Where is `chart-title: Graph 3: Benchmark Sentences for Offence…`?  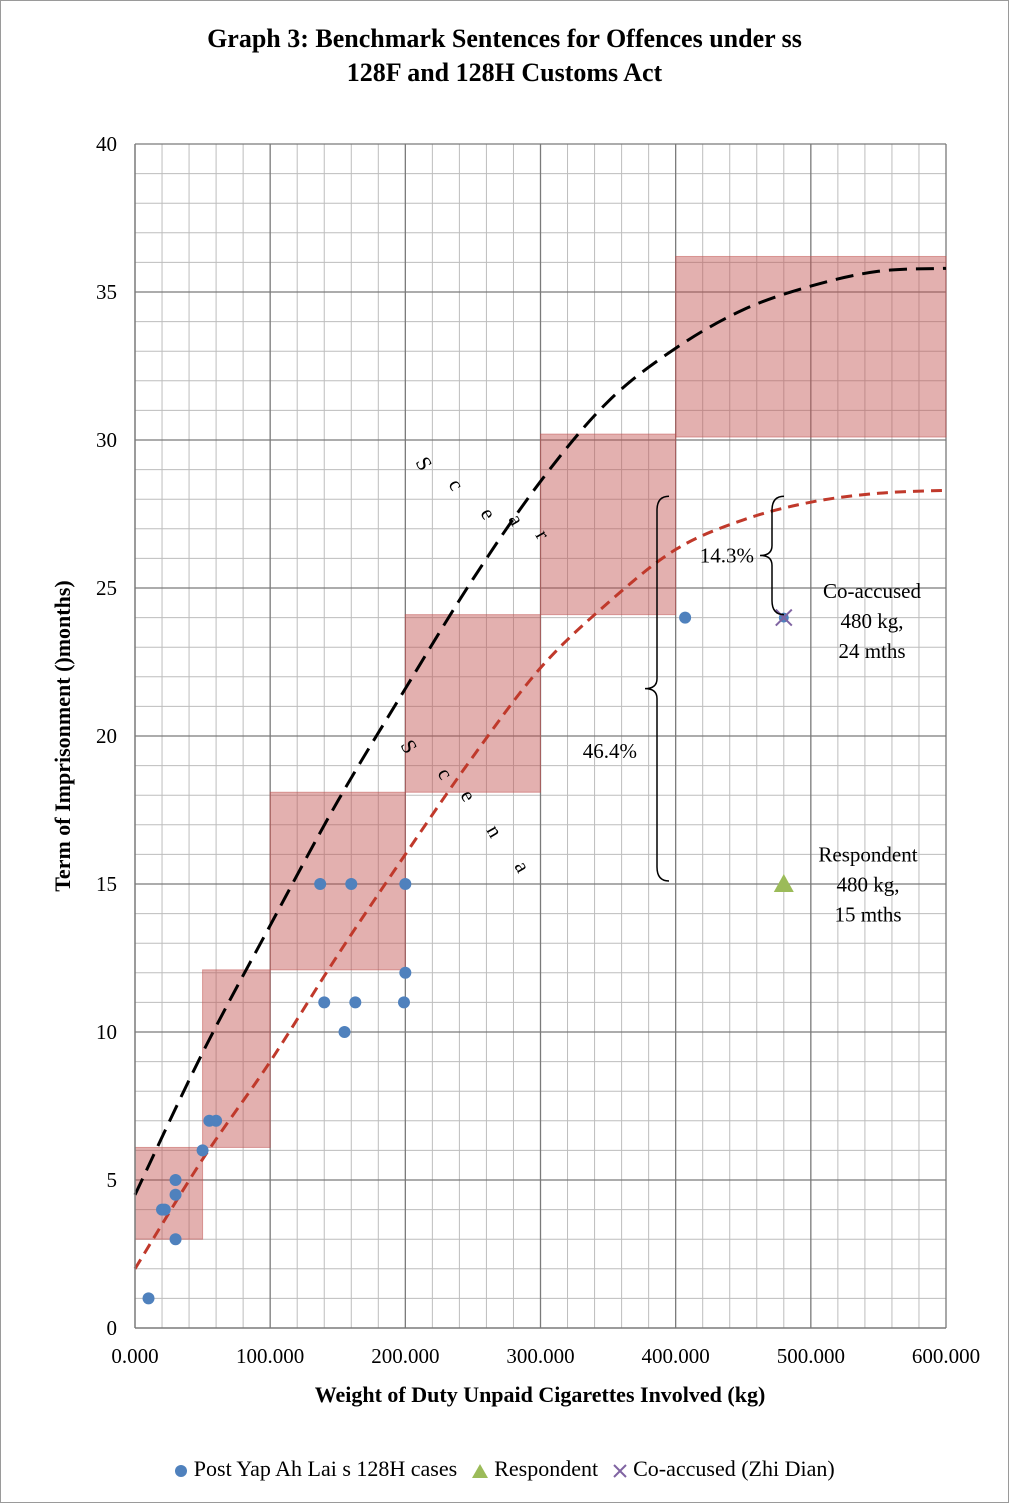 chart-title: Graph 3: Benchmark Sentences for Offence… is located at coordinates (504, 56).